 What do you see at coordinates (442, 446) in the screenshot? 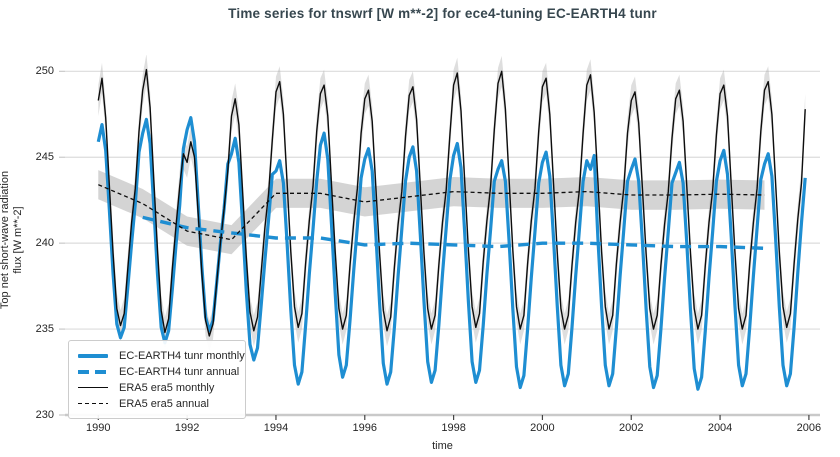
I see `x-axis-label: time` at bounding box center [442, 446].